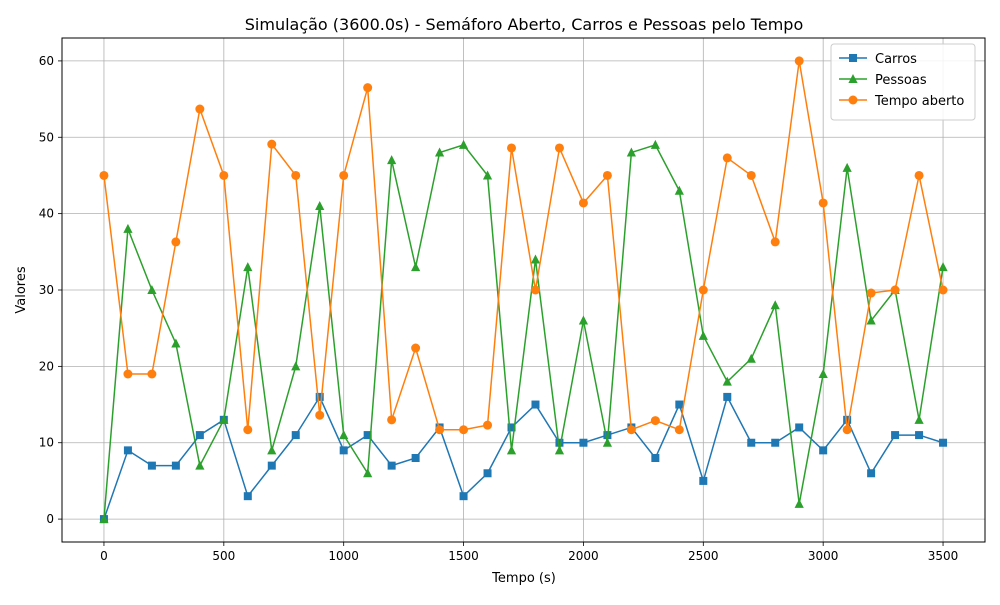  Describe the element at coordinates (823, 556) in the screenshot. I see `x-tick-label: 3000` at that location.